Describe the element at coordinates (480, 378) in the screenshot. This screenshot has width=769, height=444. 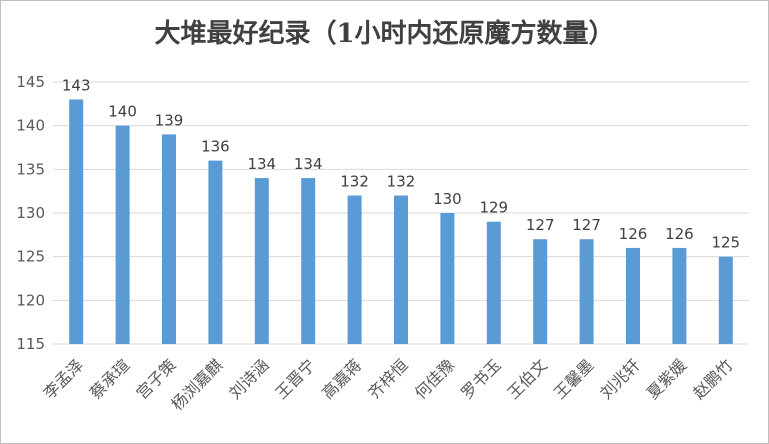
I see `x-category-label: 罗书玉` at that location.